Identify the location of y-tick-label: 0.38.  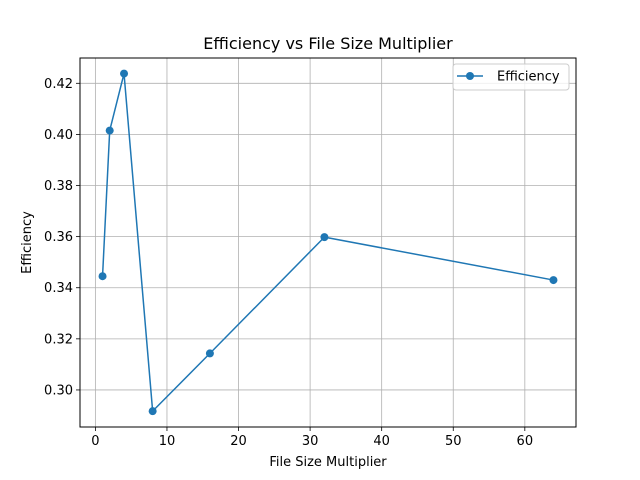
(58, 186).